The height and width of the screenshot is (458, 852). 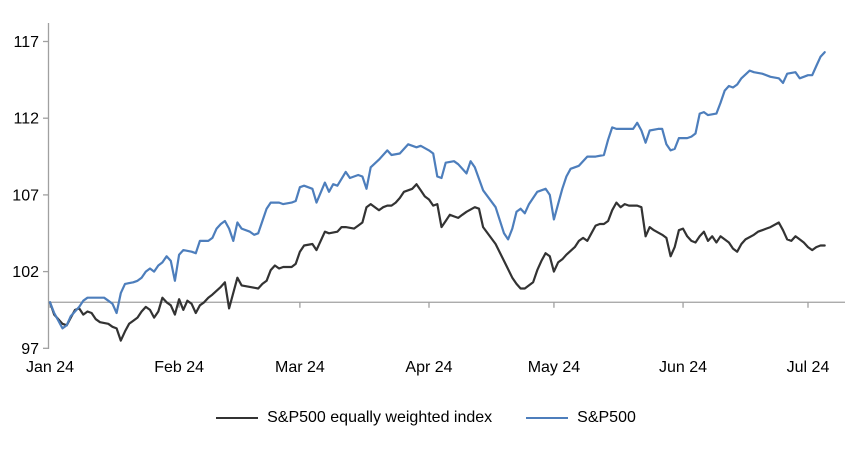 What do you see at coordinates (30, 349) in the screenshot?
I see `y-tick-label: 97` at bounding box center [30, 349].